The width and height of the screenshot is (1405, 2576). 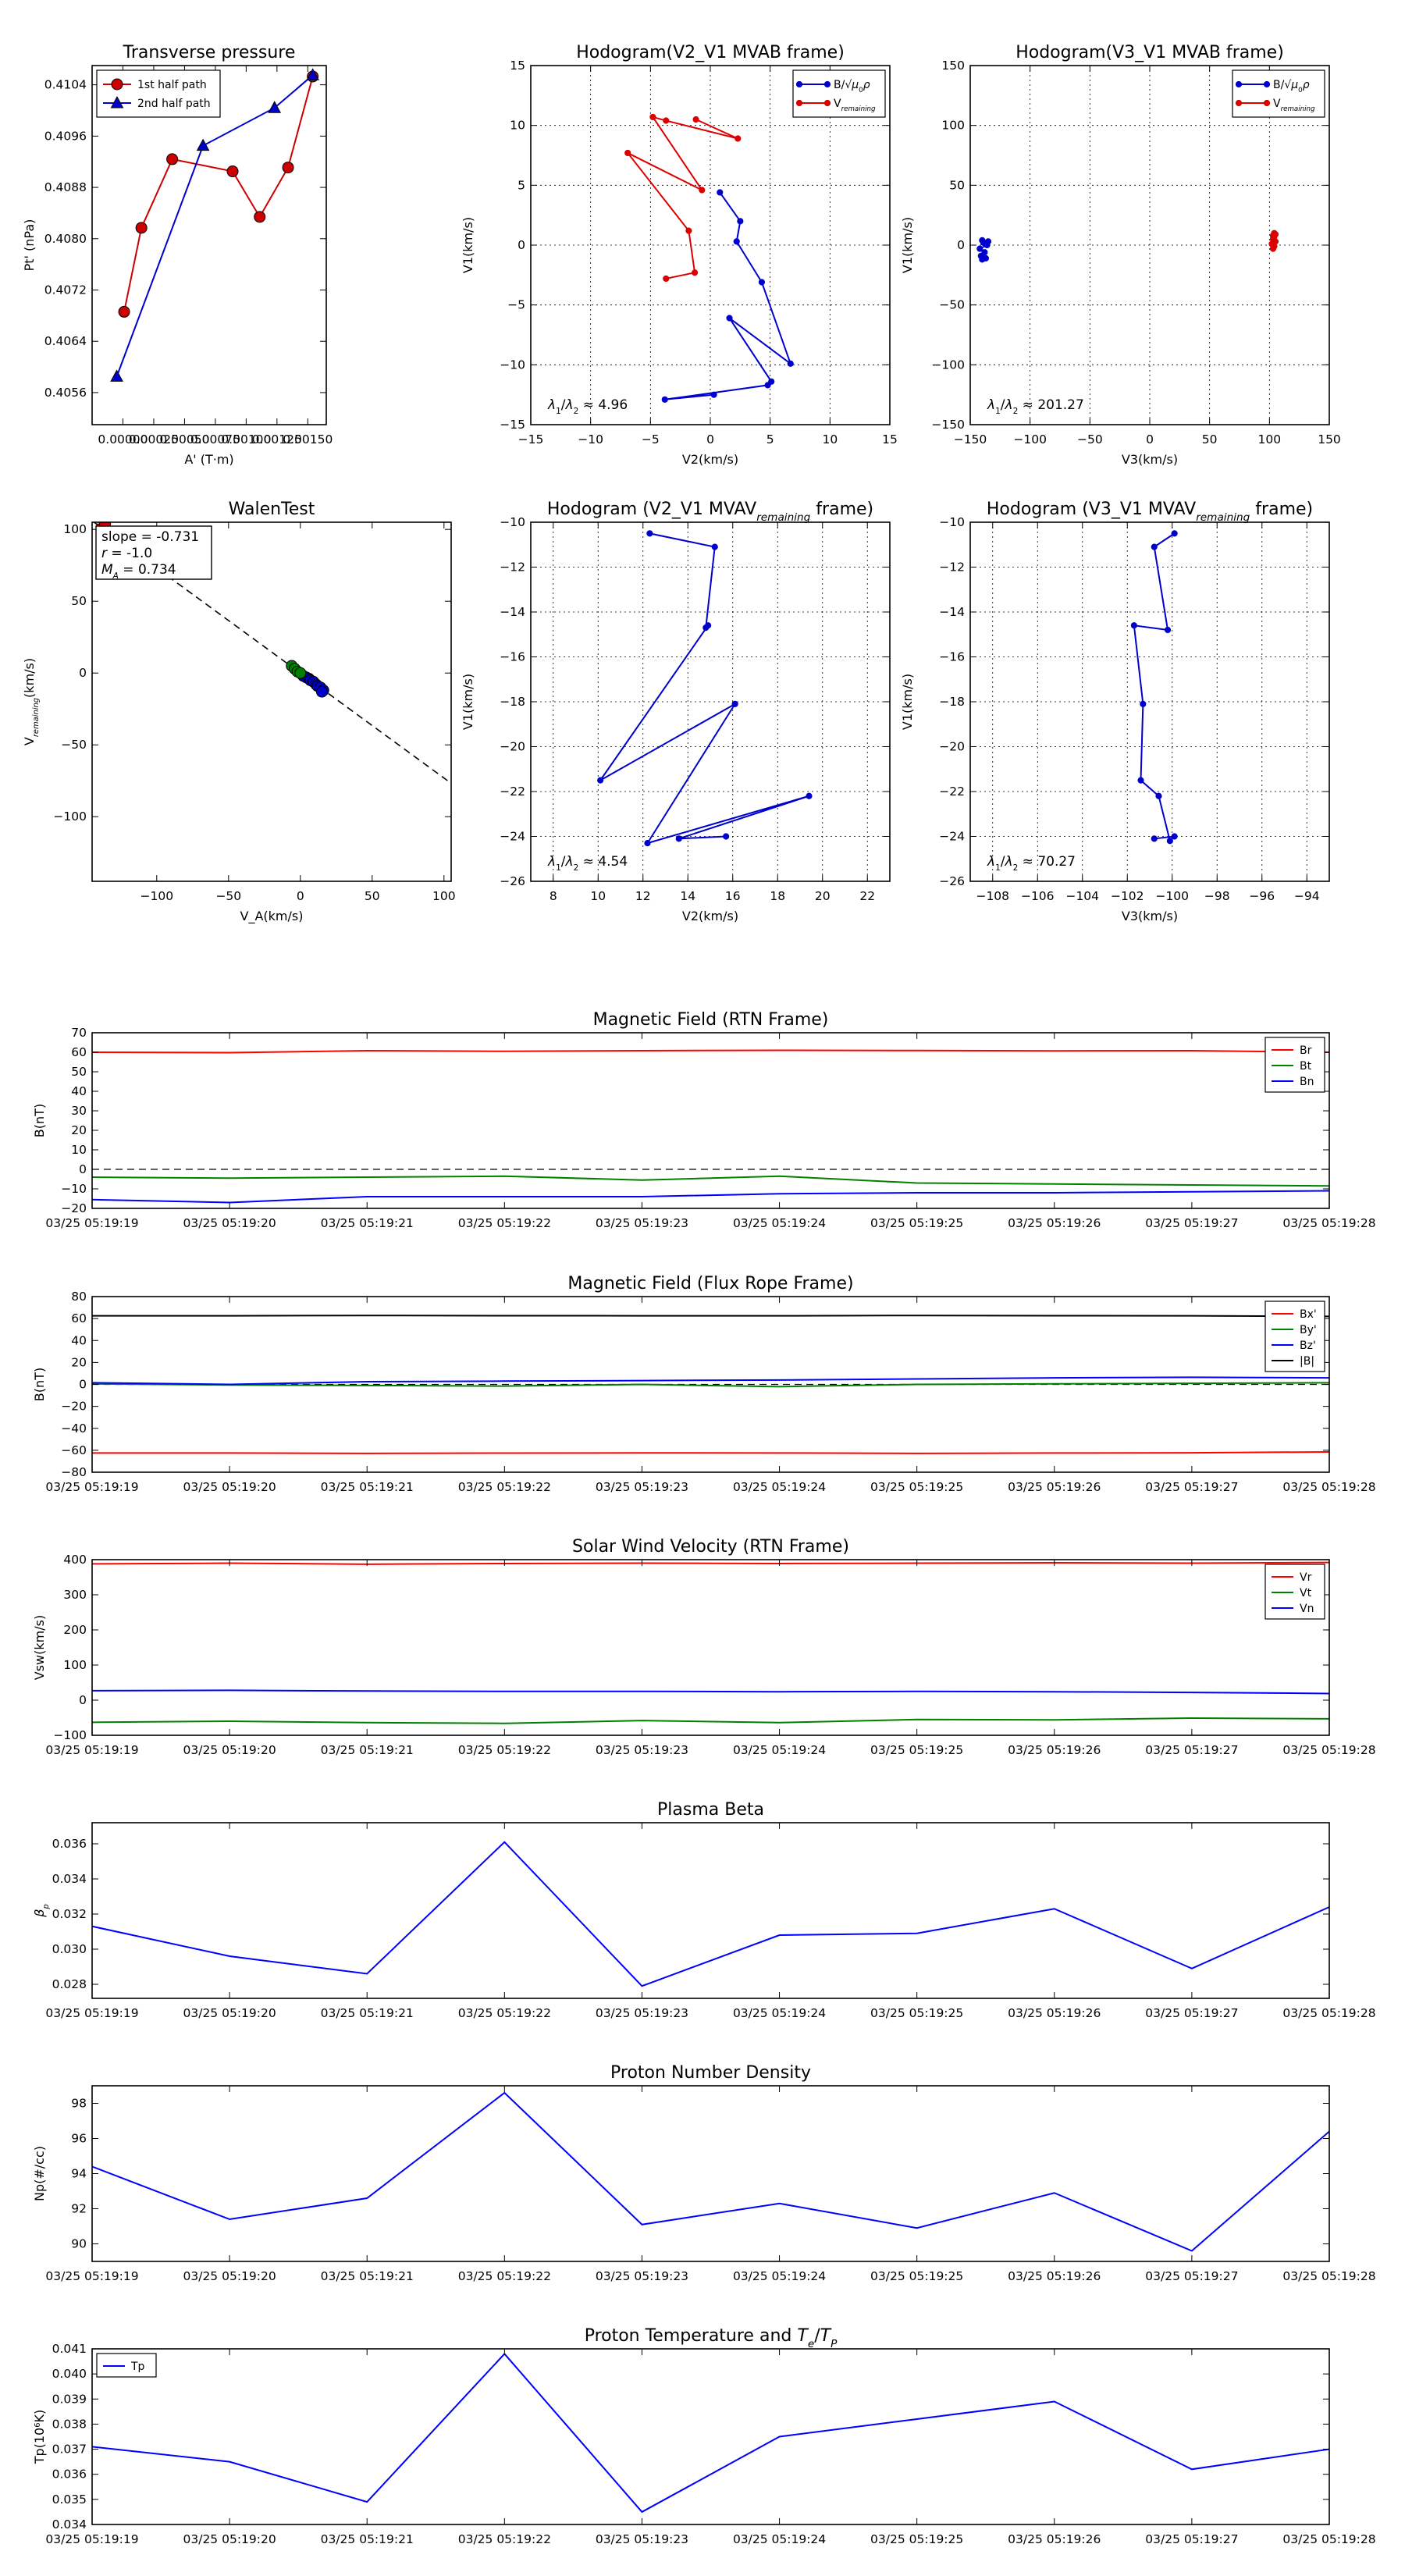 What do you see at coordinates (65, 393) in the screenshot?
I see `y-tick-label: 0.4056` at bounding box center [65, 393].